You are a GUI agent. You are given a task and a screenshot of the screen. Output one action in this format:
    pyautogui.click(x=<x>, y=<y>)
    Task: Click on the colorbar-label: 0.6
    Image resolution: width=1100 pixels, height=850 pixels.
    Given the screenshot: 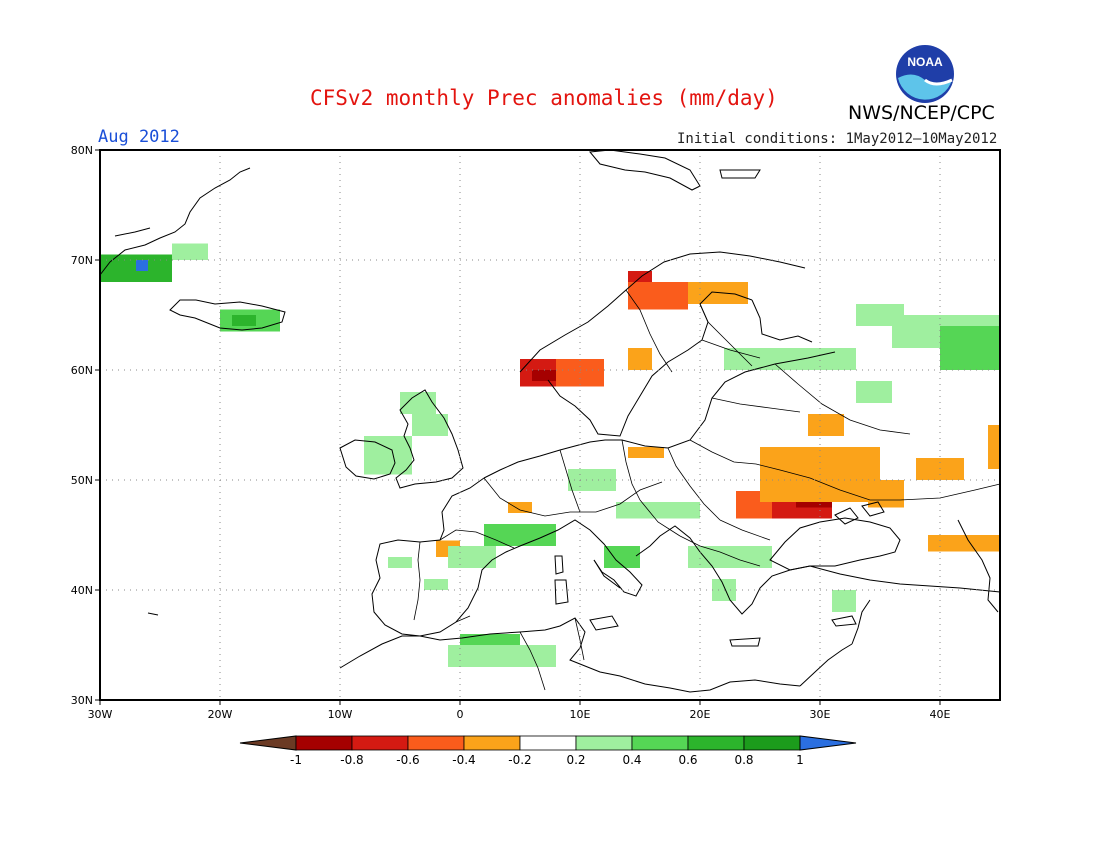 What is the action you would take?
    pyautogui.click(x=687, y=760)
    